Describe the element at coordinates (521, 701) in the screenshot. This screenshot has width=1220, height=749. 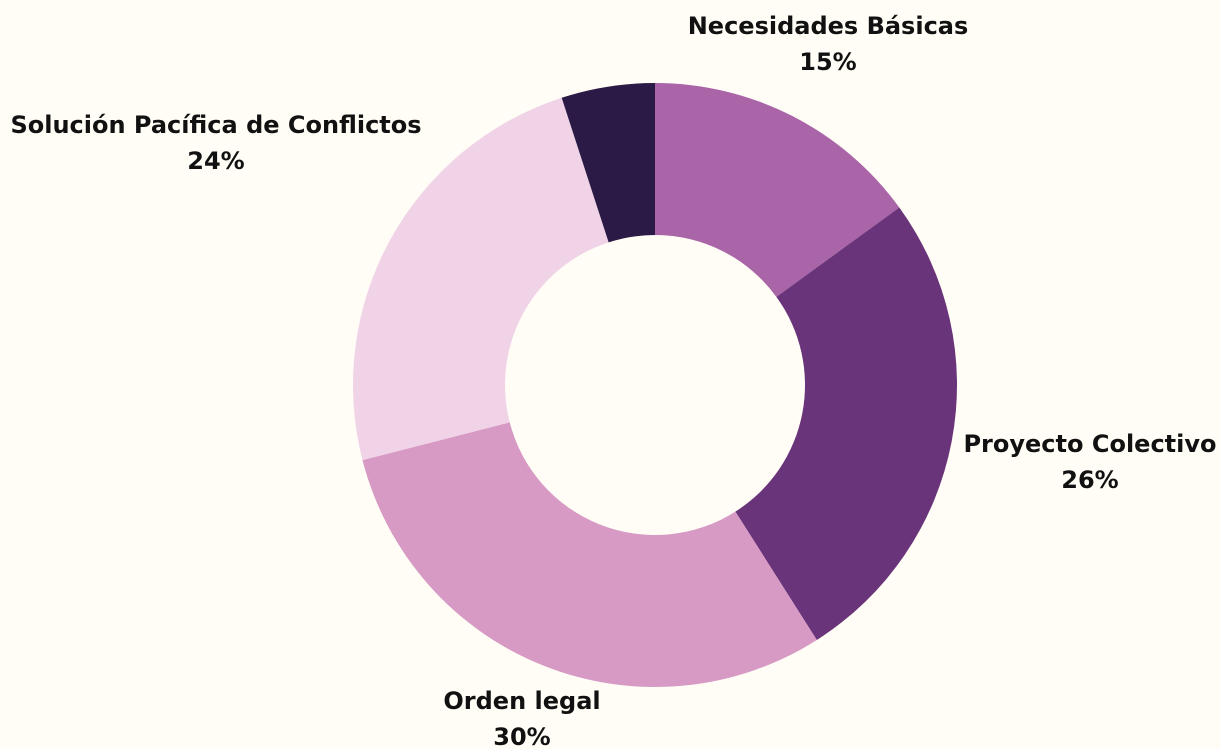
I see `slice-label: Orden legal` at that location.